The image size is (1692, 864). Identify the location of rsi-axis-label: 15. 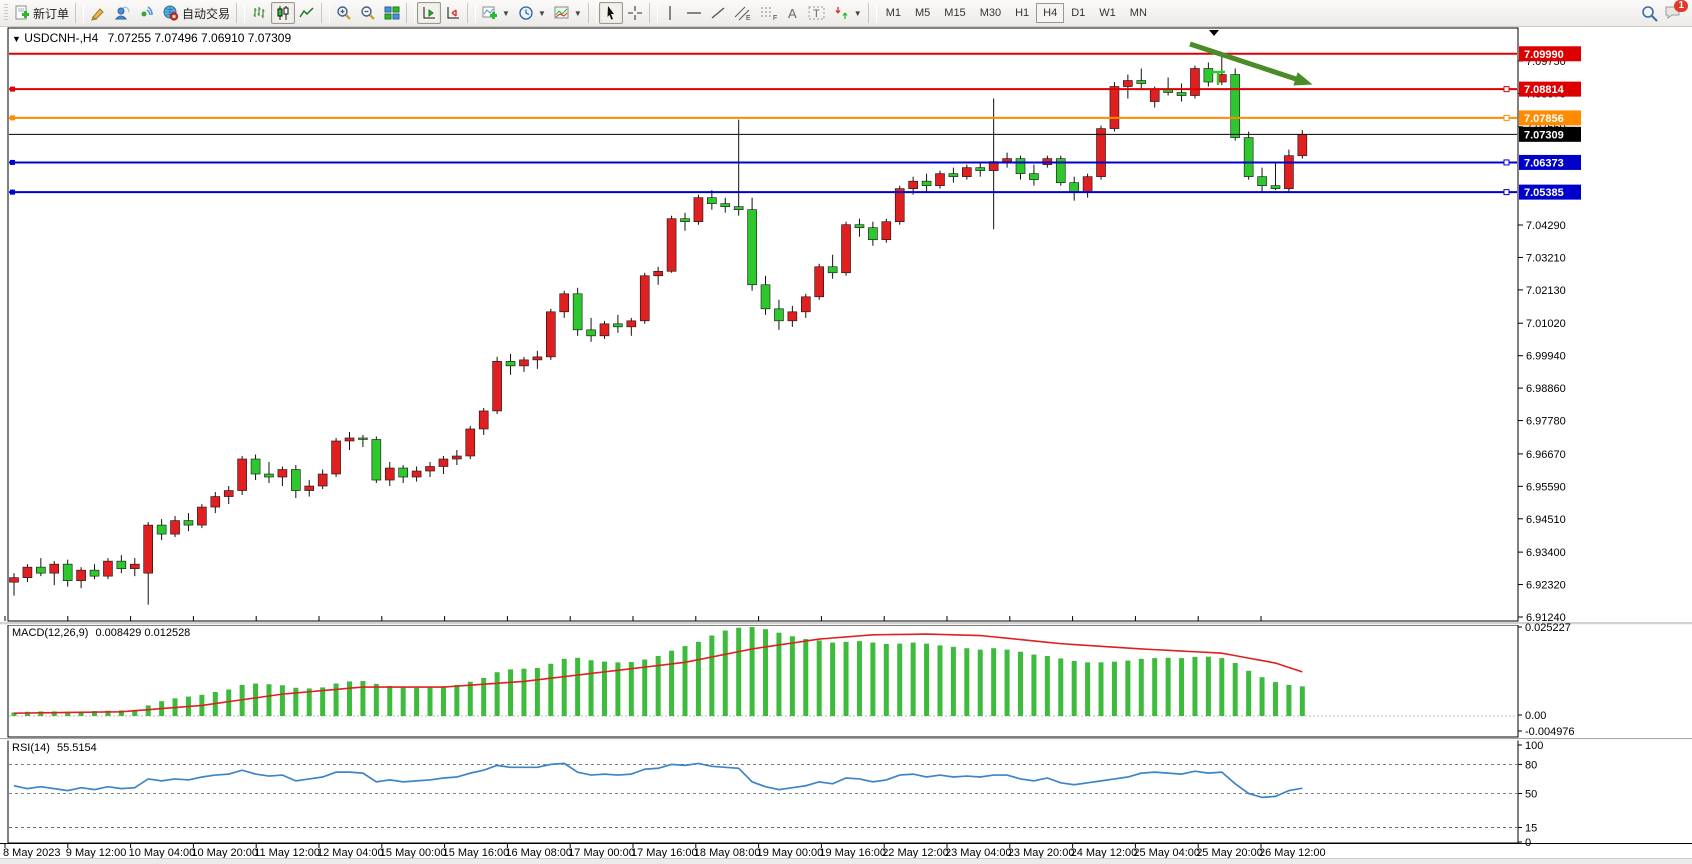
(1531, 828).